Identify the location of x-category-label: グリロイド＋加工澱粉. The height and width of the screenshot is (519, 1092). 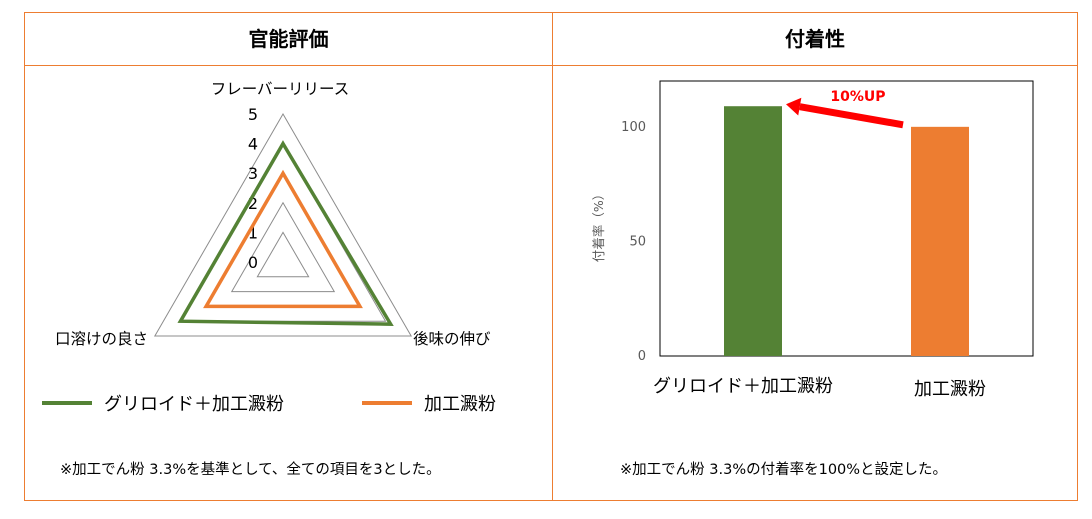
(743, 386).